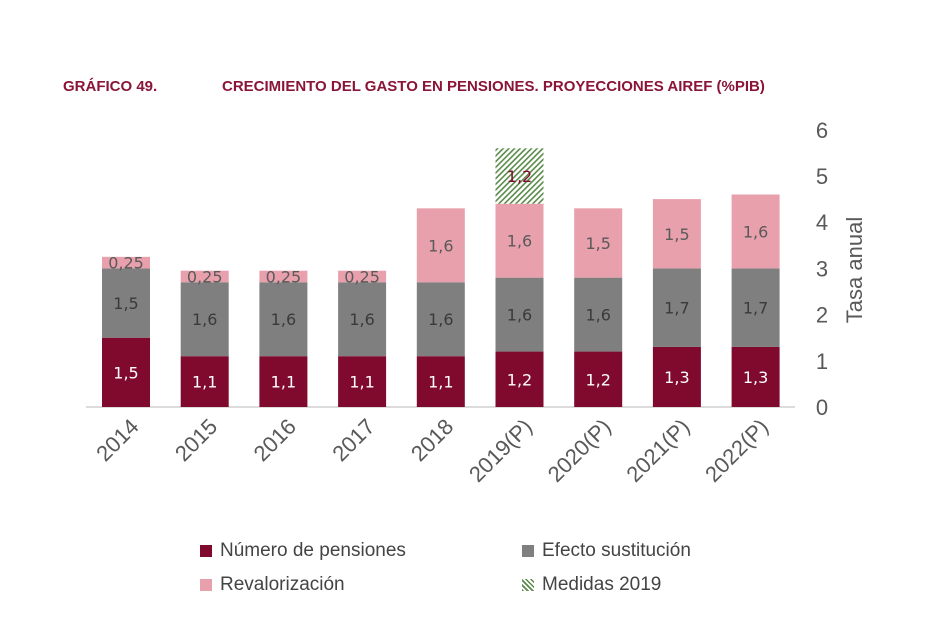  I want to click on legend-label: Revalorización, so click(282, 584).